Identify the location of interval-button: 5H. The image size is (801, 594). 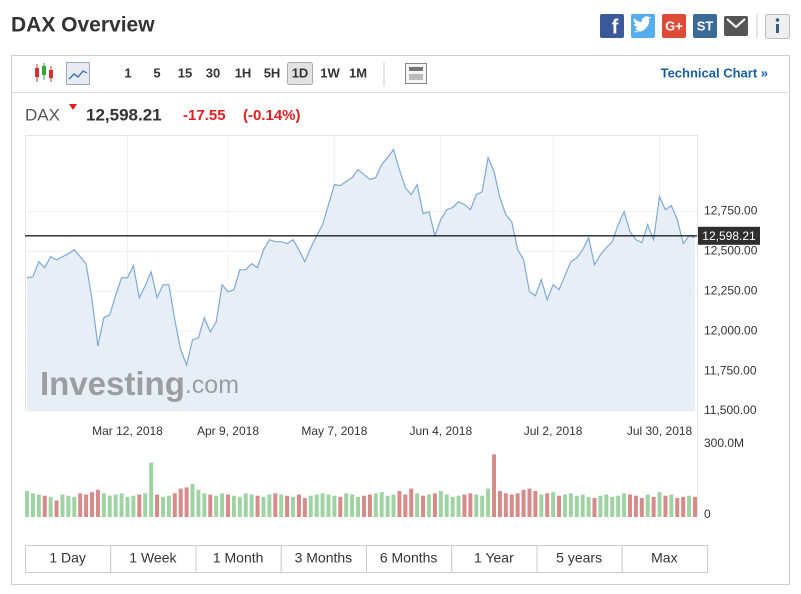
(272, 72).